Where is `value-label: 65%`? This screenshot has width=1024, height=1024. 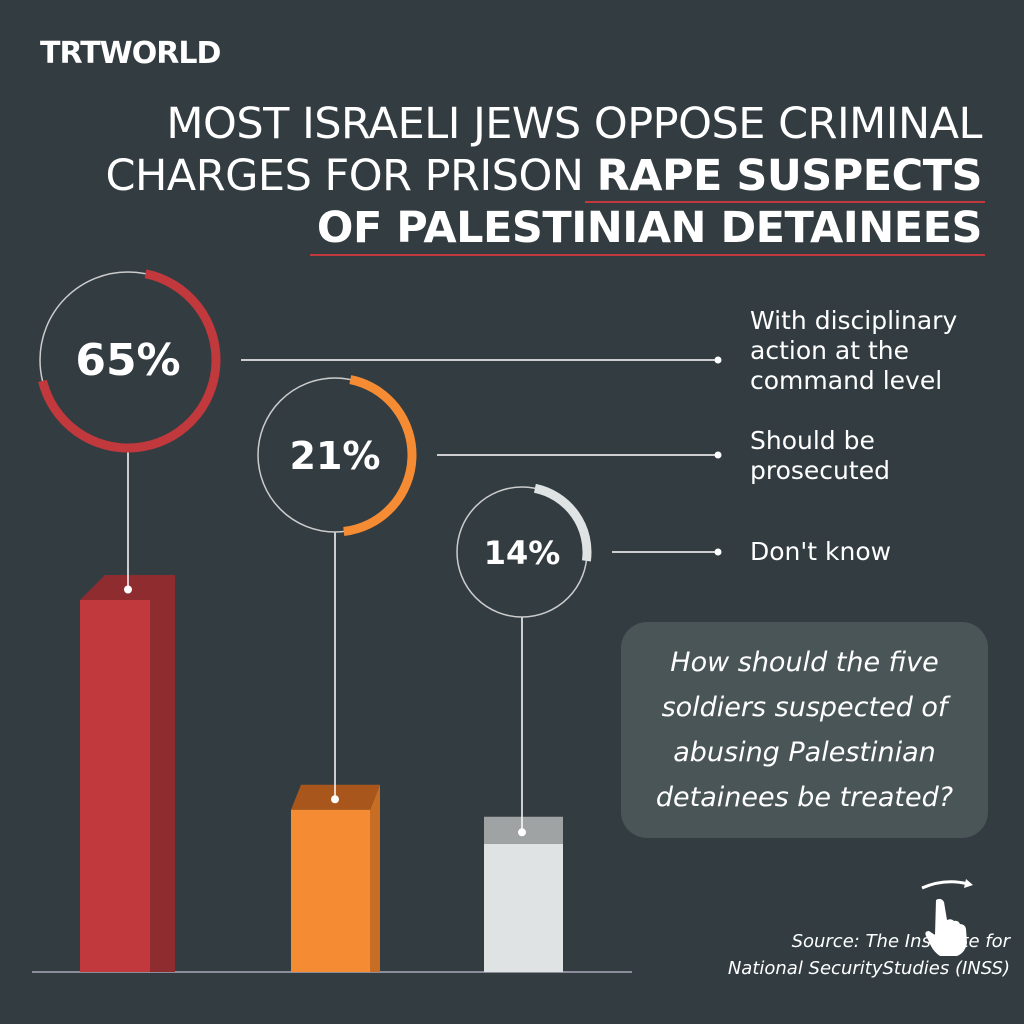 value-label: 65% is located at coordinates (127, 360).